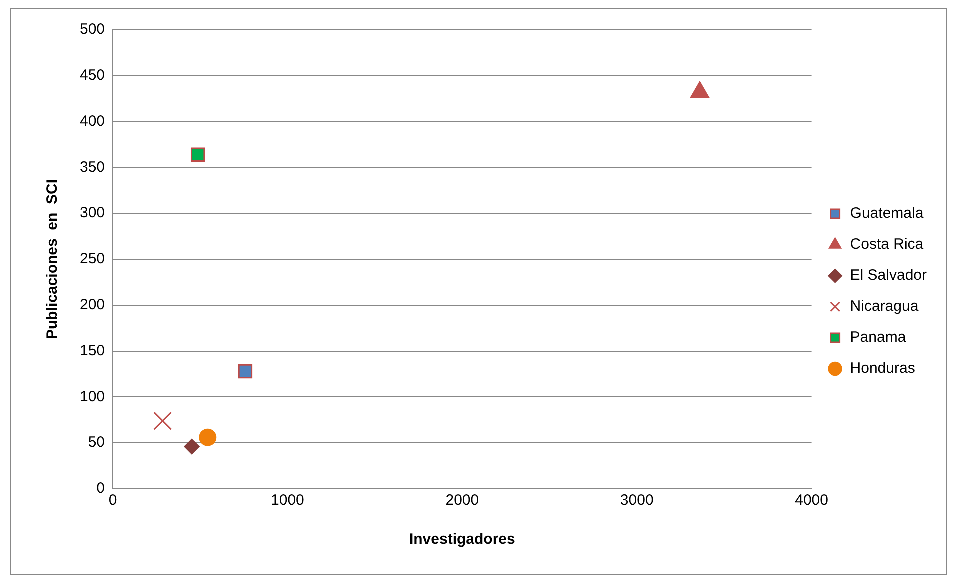  What do you see at coordinates (93, 213) in the screenshot?
I see `y-tick-label: 300` at bounding box center [93, 213].